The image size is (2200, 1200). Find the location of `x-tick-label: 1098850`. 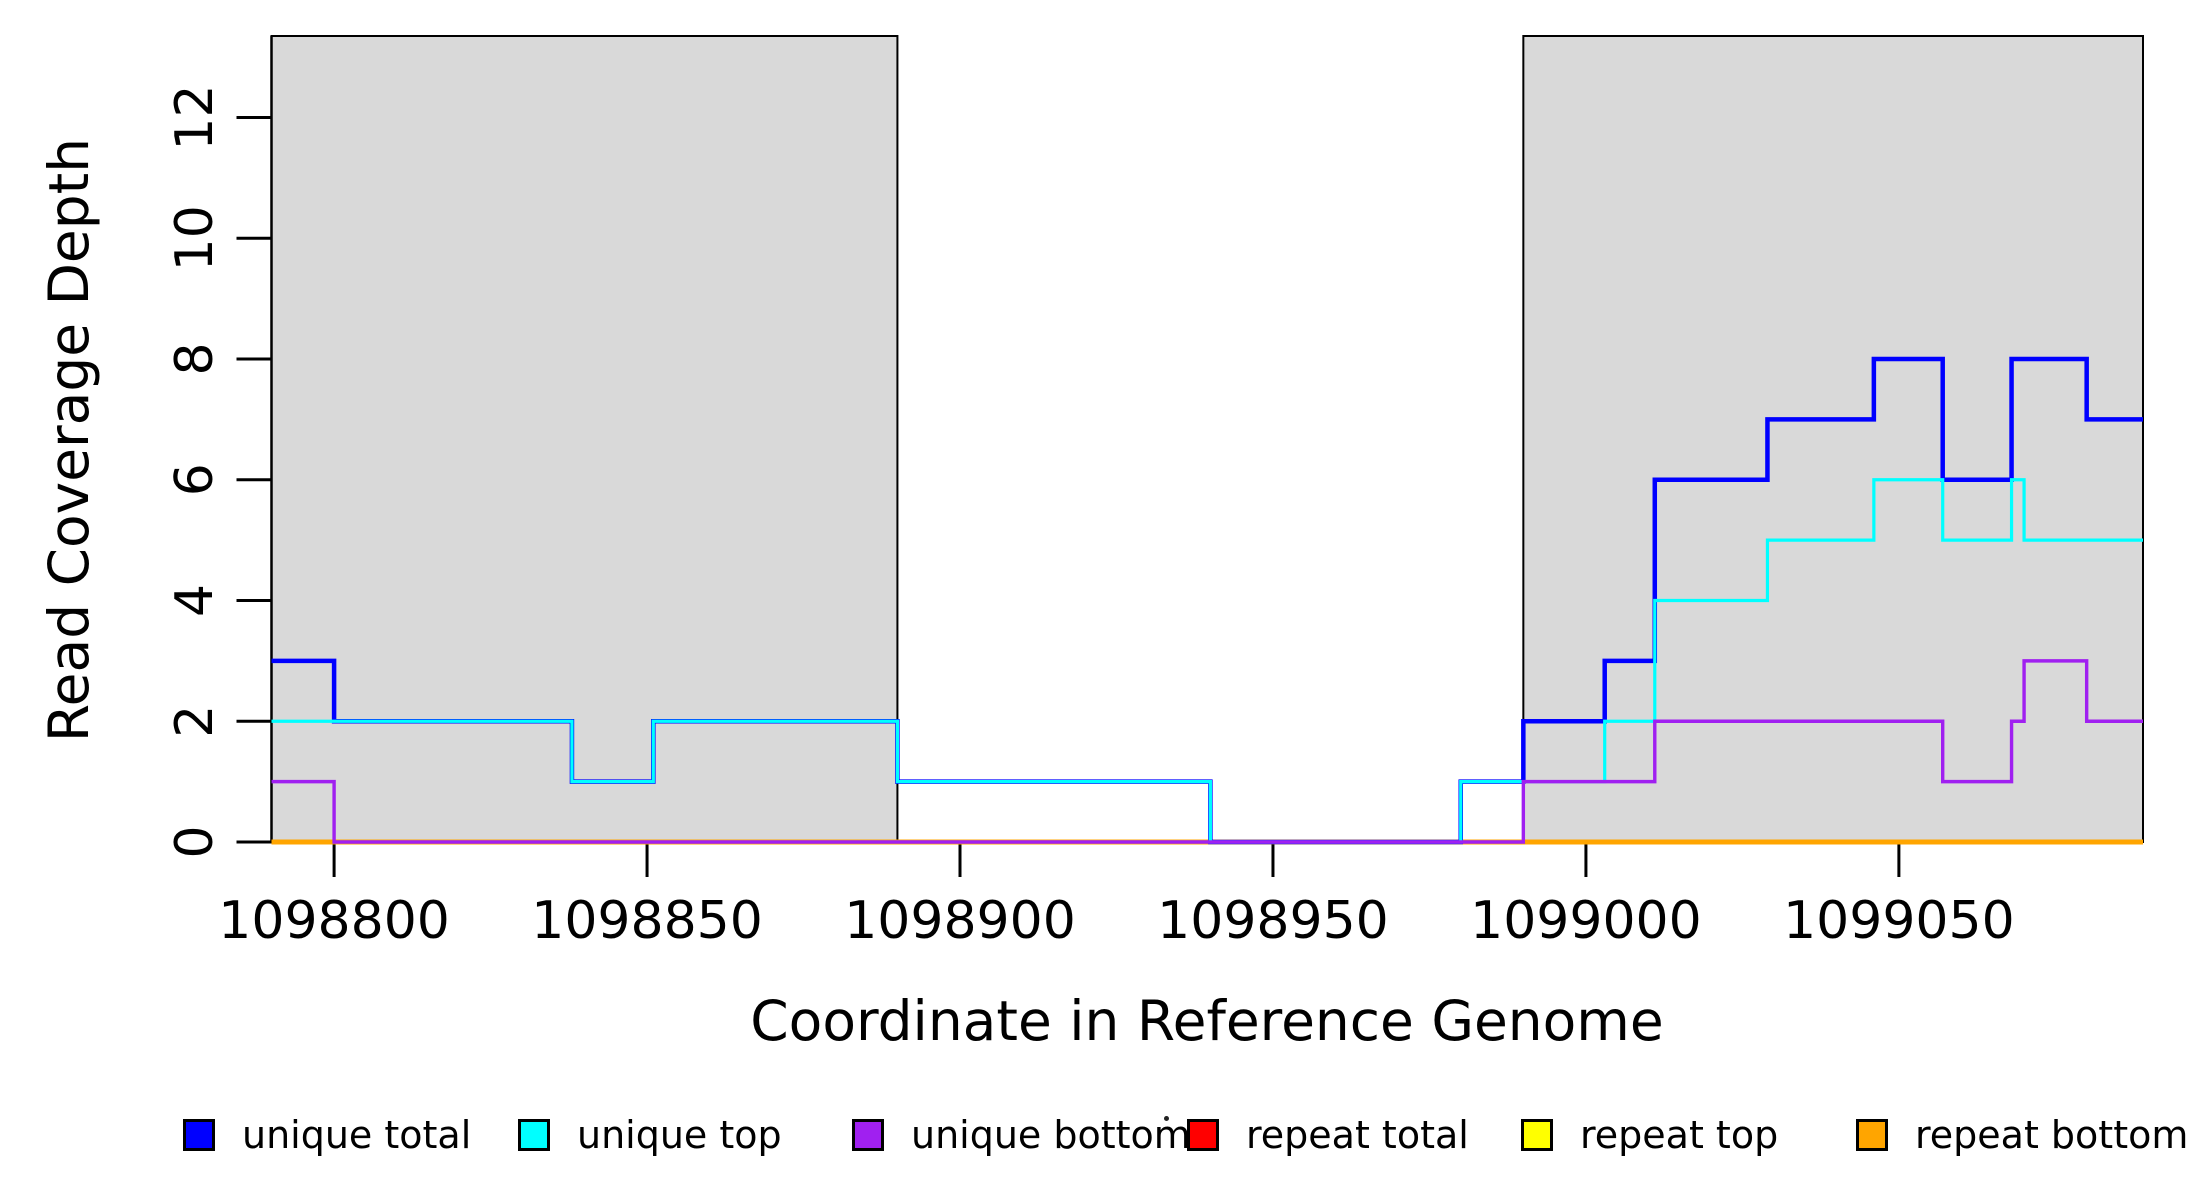

x-tick-label: 1098850 is located at coordinates (647, 921).